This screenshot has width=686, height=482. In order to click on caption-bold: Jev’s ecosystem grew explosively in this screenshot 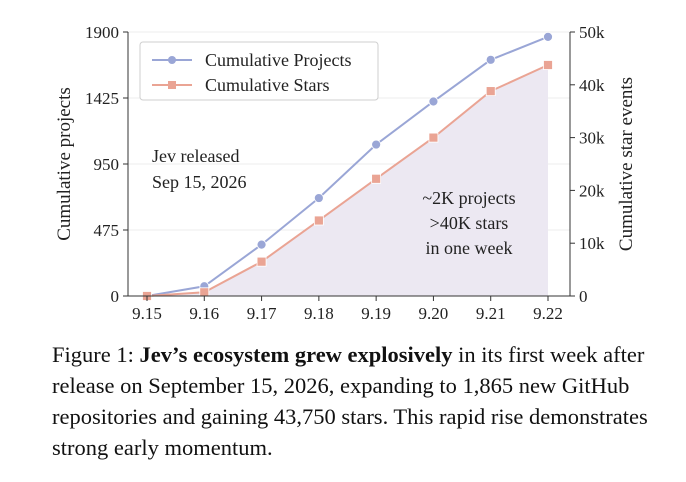, I will do `click(296, 354)`.